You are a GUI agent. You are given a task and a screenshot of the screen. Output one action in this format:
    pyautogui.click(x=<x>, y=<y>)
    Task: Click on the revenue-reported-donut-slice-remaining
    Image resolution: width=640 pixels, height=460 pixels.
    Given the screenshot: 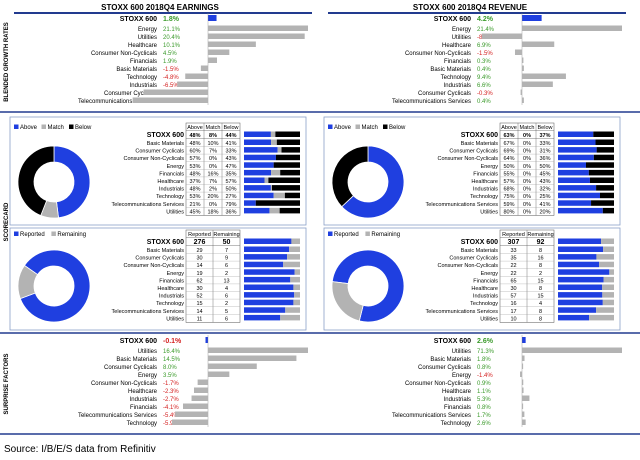 What is the action you would take?
    pyautogui.click(x=347, y=301)
    